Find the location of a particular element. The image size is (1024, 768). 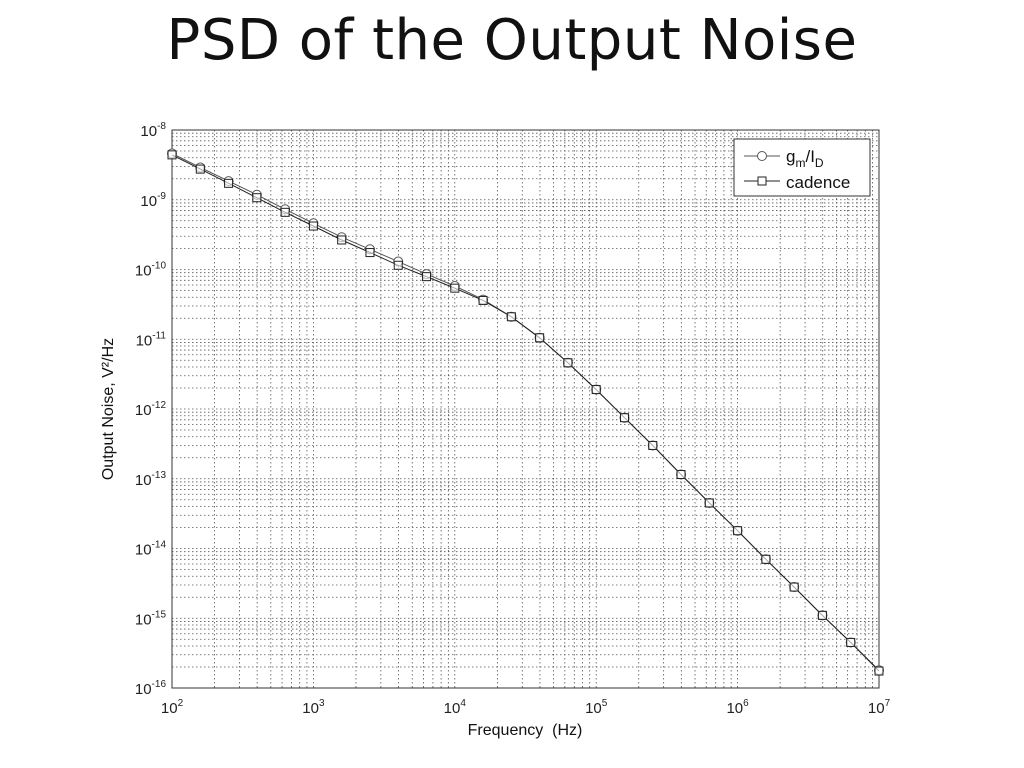

x-tick-label: 10⁶ is located at coordinates (737, 707).